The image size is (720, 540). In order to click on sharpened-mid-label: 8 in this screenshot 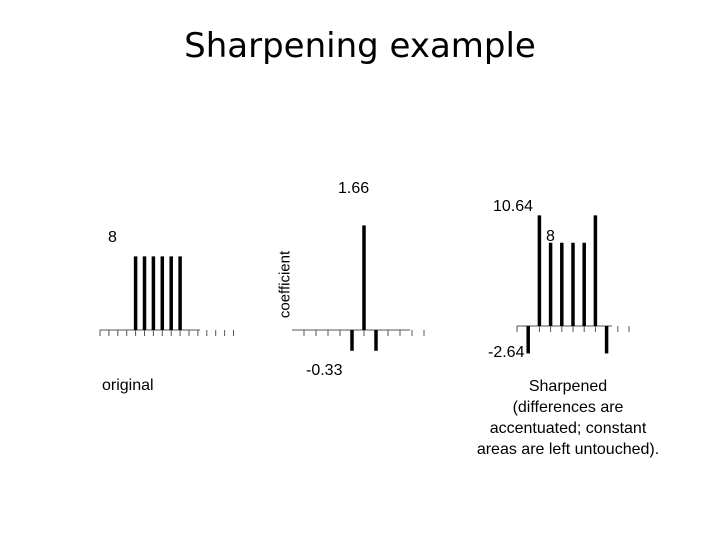, I will do `click(550, 236)`.